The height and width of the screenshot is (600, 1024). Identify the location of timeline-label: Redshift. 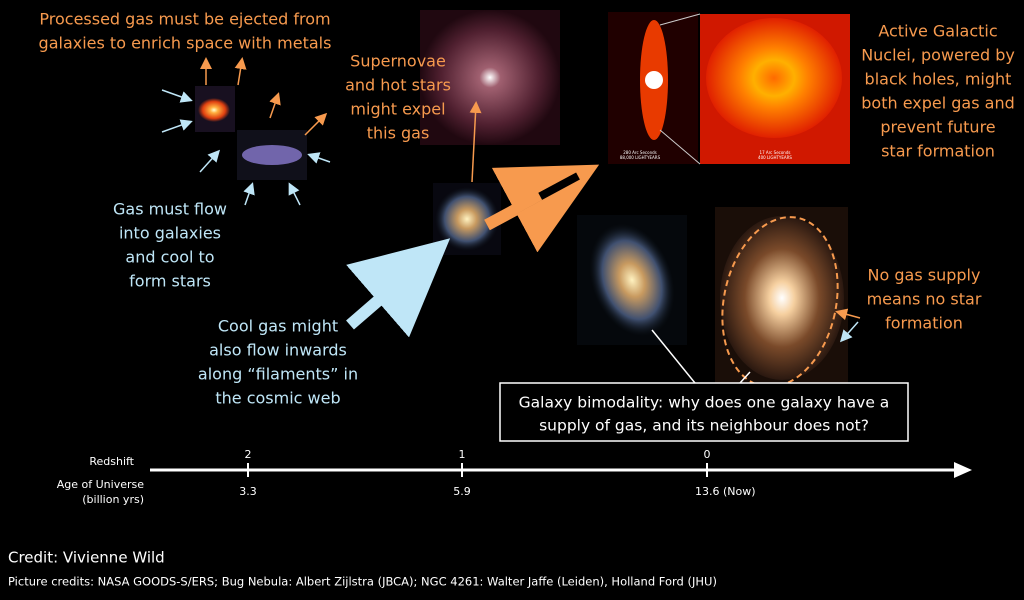
(111, 461).